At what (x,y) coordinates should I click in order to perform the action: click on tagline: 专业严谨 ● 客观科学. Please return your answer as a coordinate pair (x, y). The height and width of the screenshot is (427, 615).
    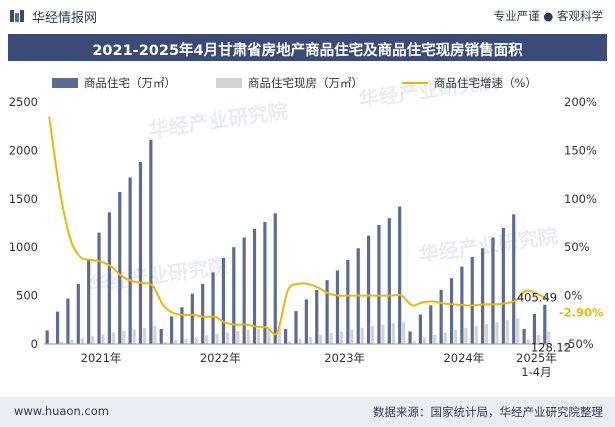
    Looking at the image, I should click on (548, 16).